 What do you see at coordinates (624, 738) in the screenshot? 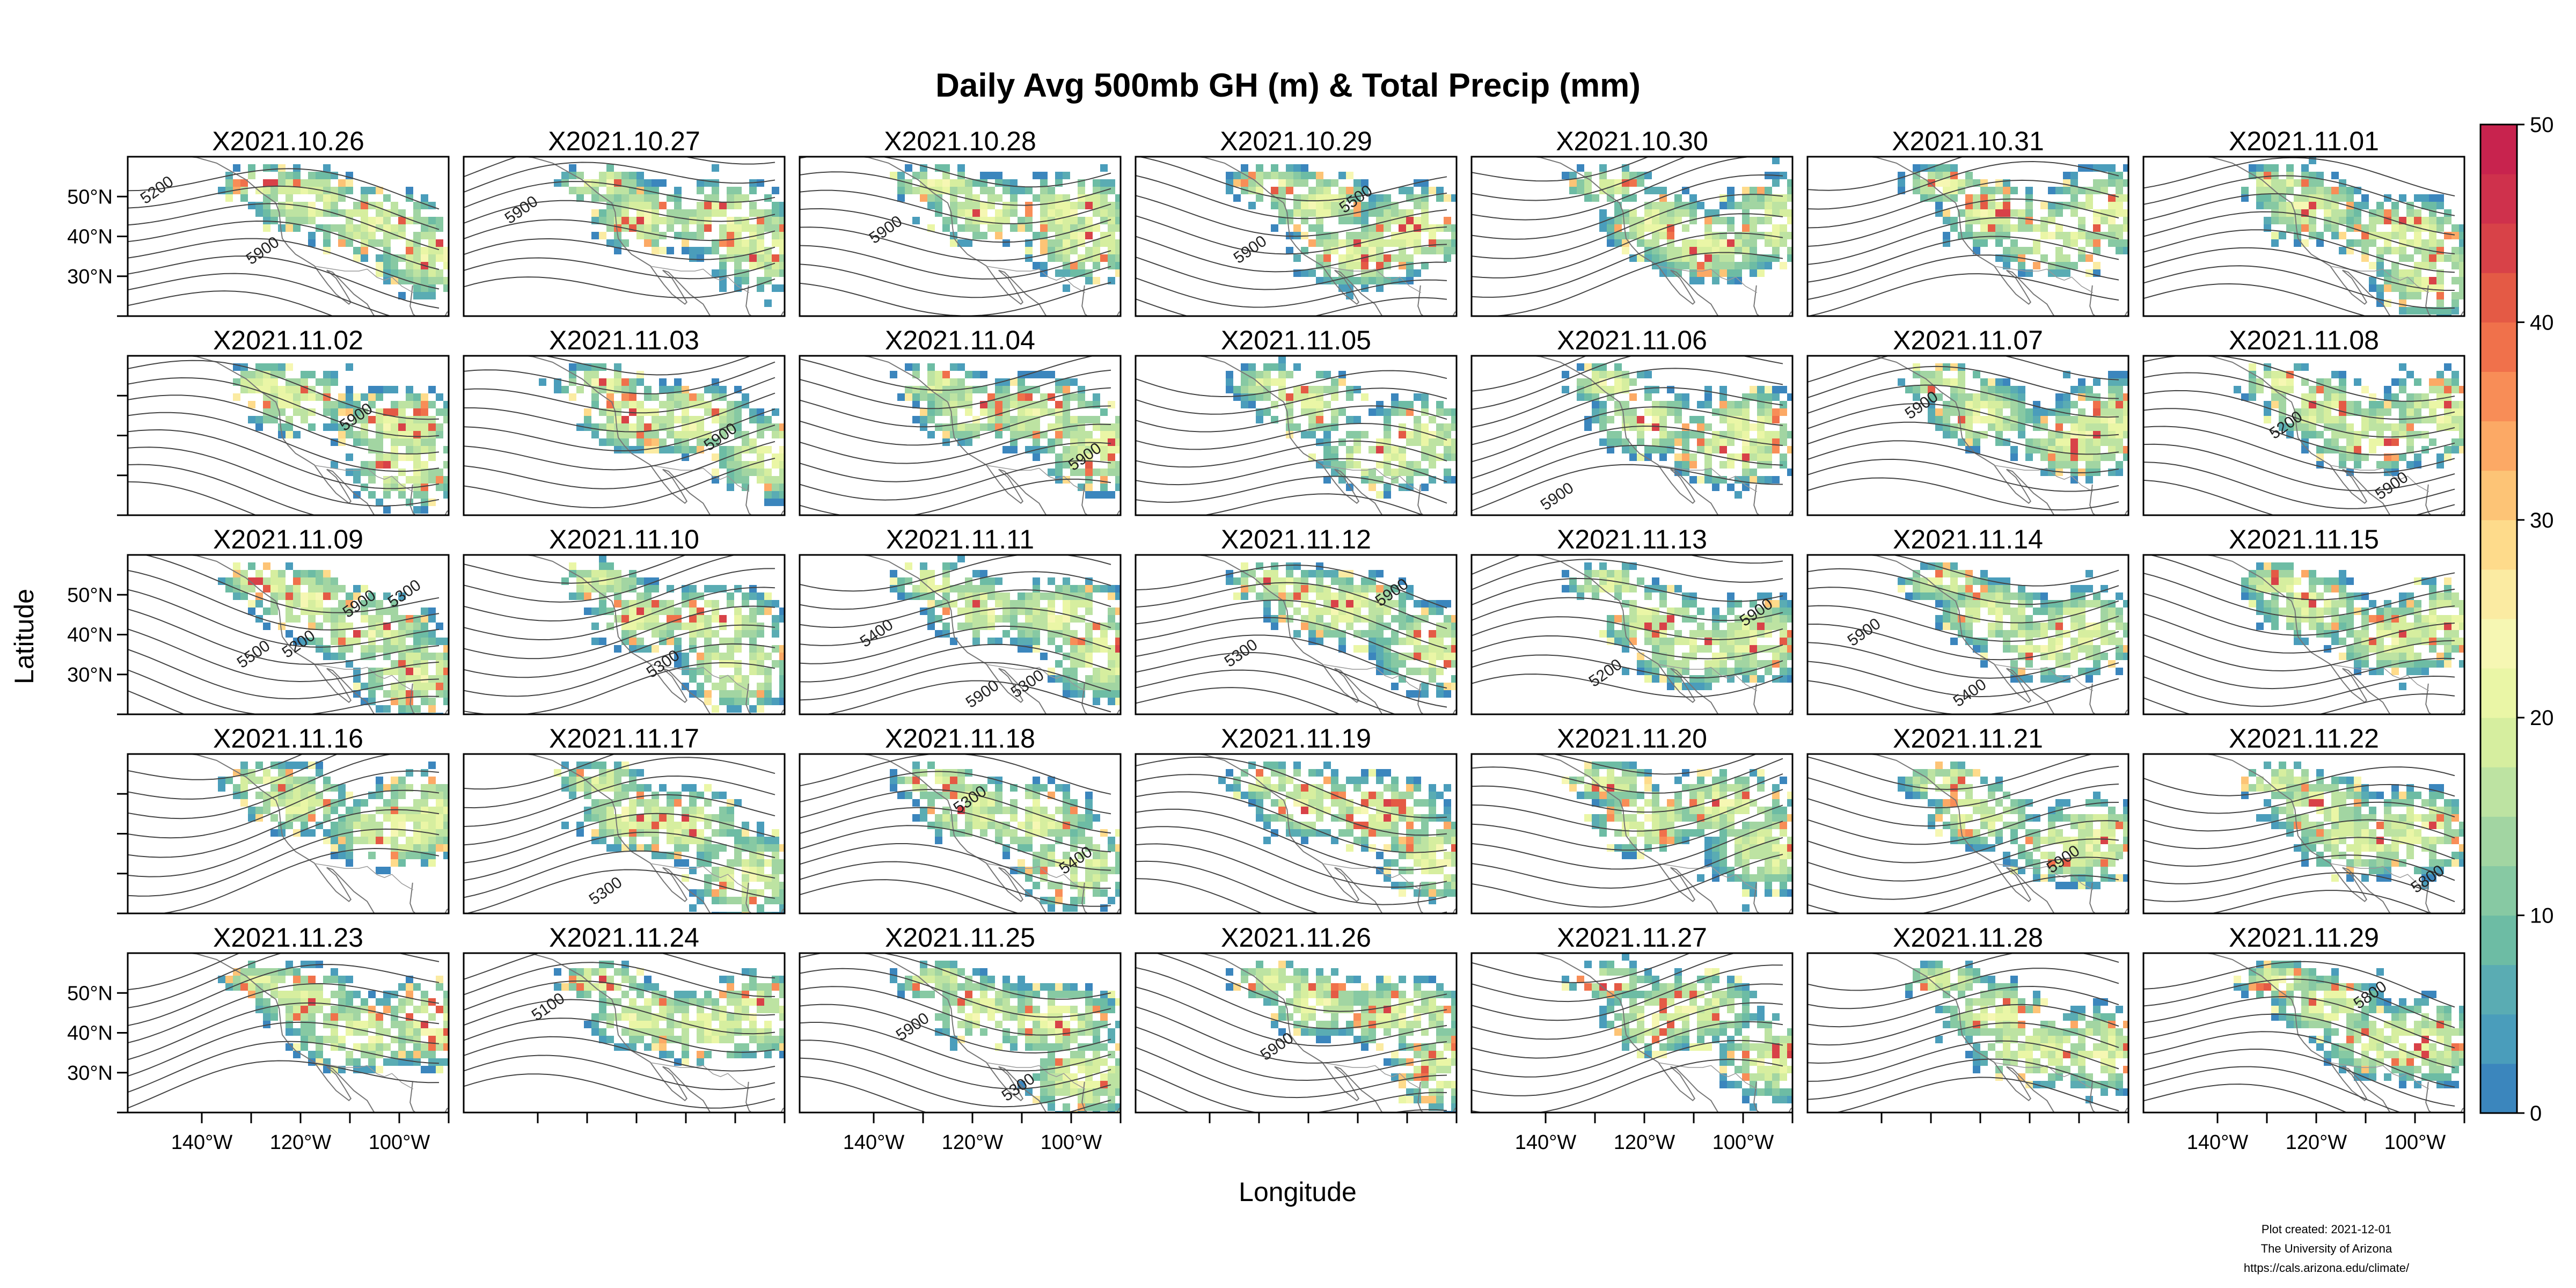
I see `panel-title: X2021.11.17` at bounding box center [624, 738].